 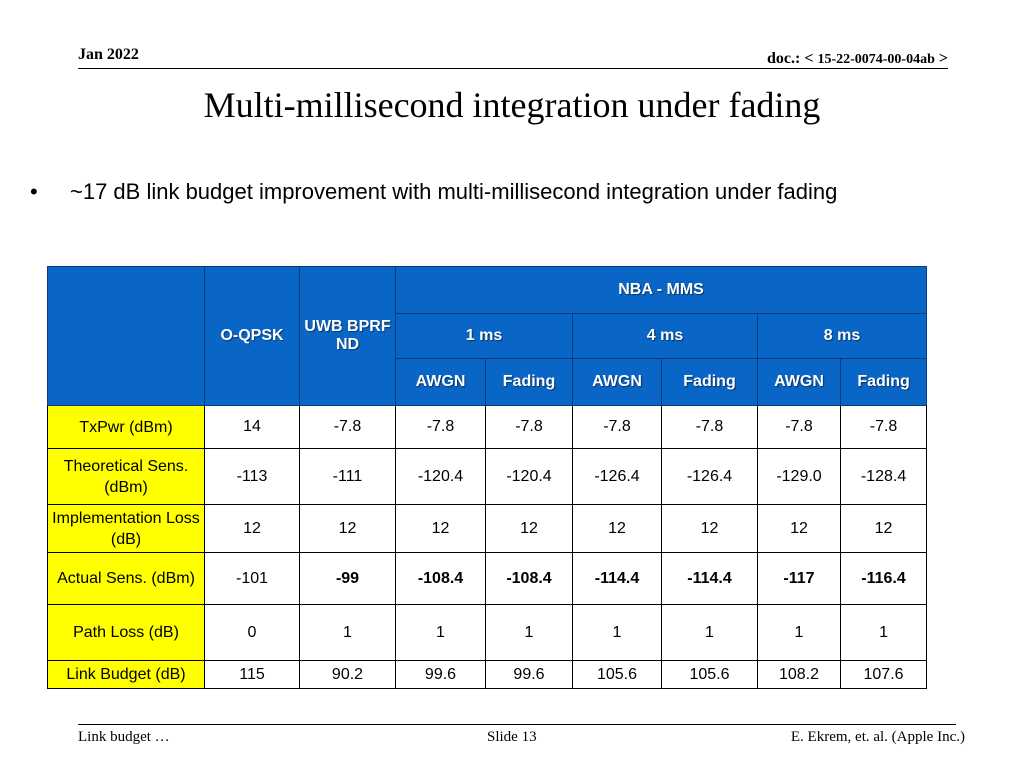 I want to click on header-nba-mms: NBA - MMS, so click(x=661, y=290).